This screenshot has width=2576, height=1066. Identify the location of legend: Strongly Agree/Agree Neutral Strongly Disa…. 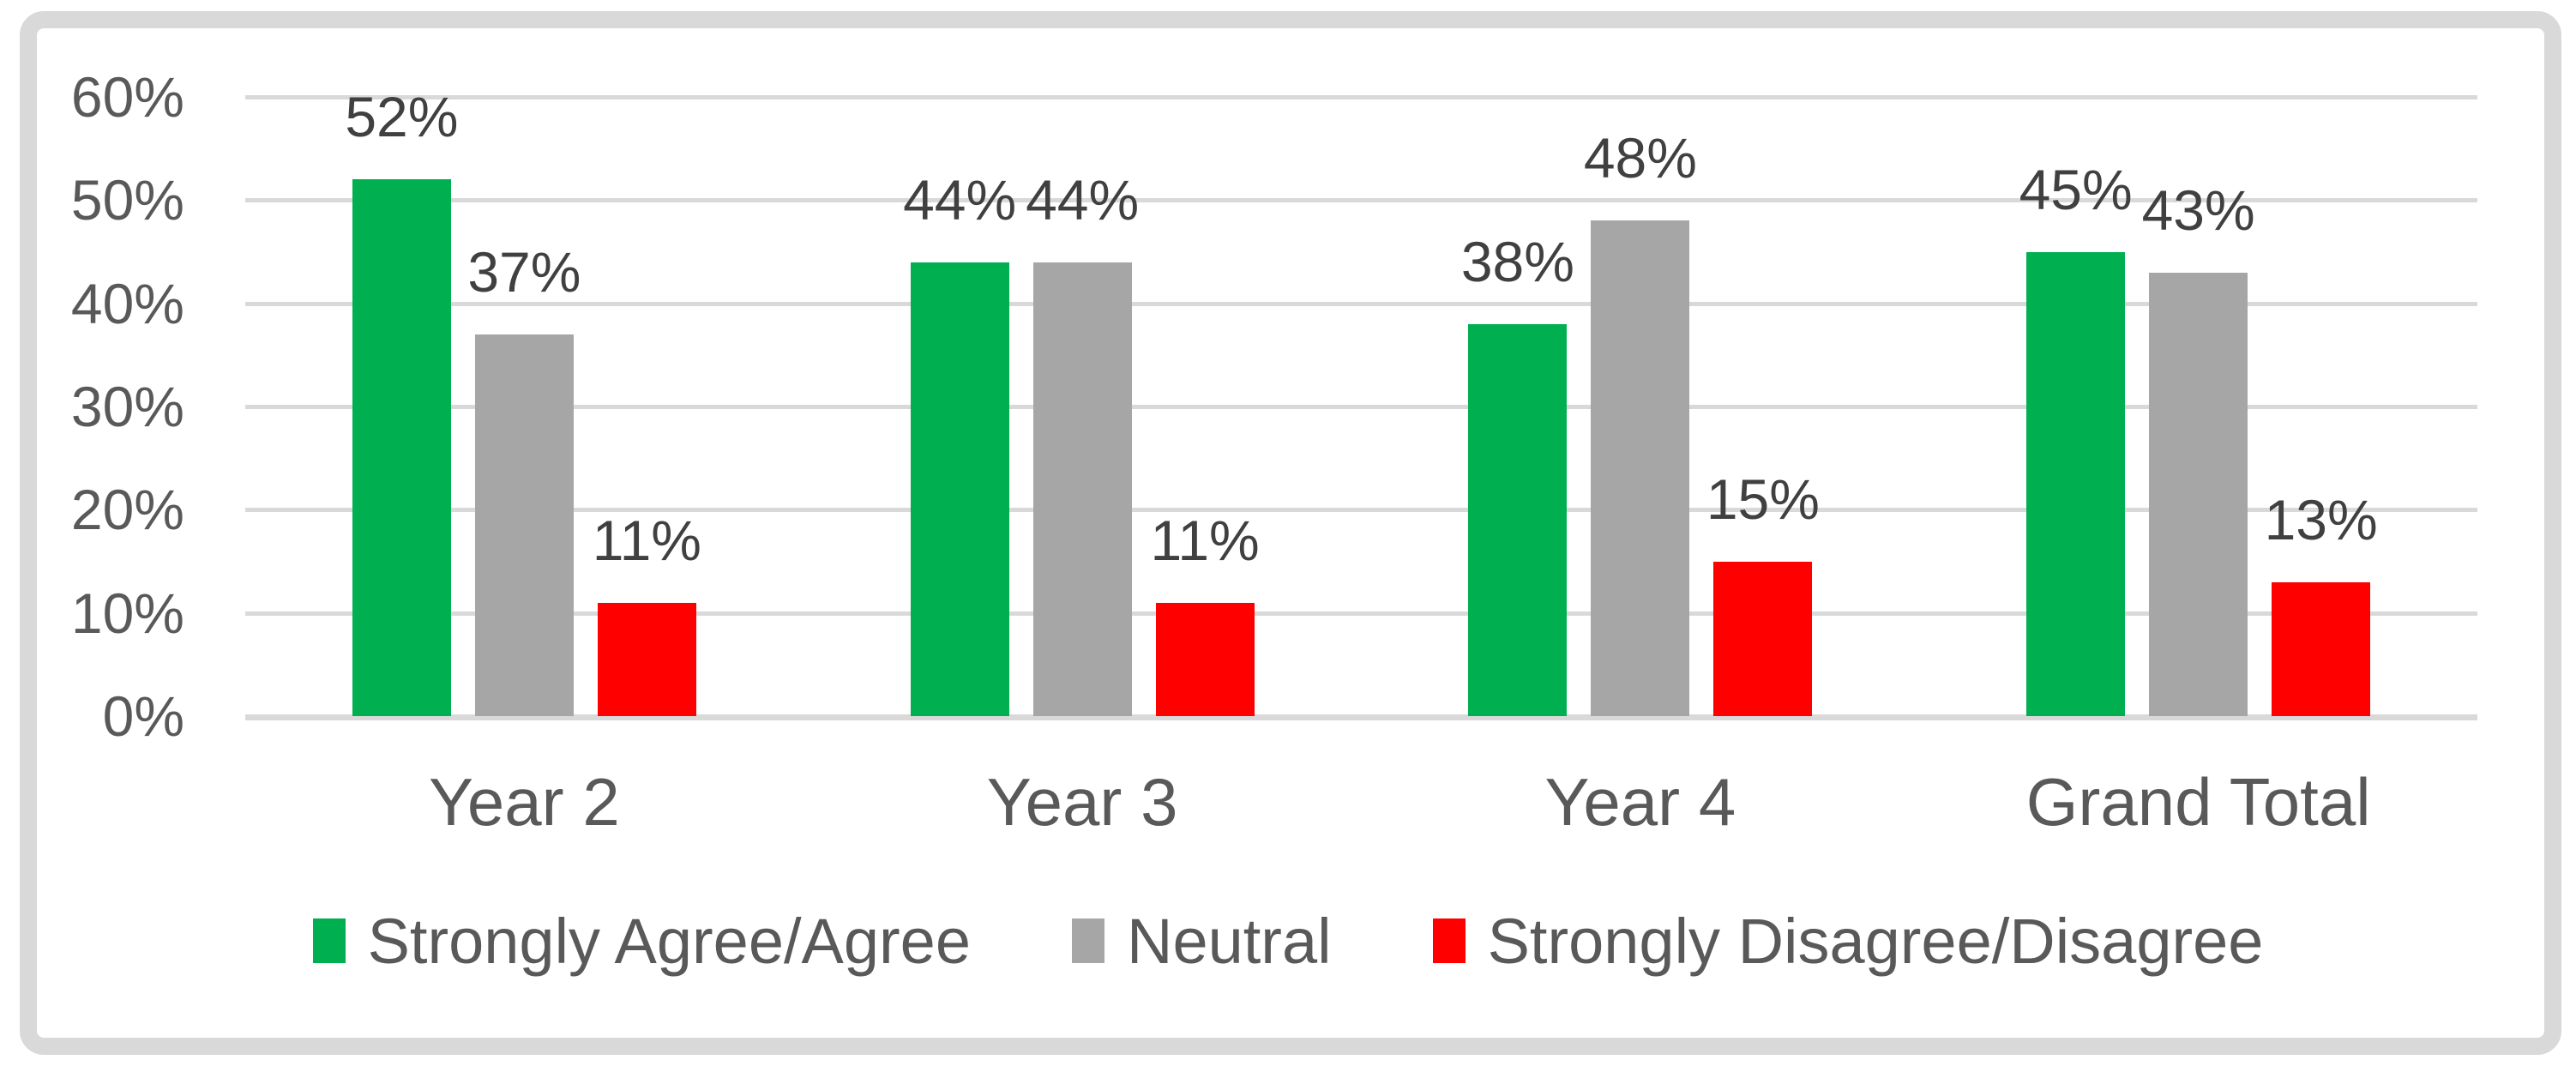
(1288, 941).